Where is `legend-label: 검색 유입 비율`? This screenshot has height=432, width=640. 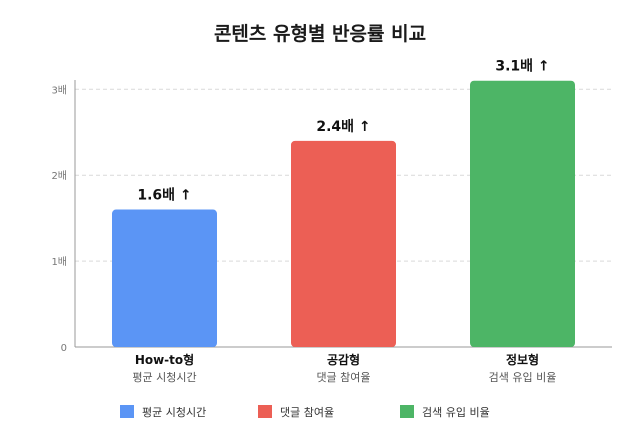
legend-label: 검색 유입 비율 is located at coordinates (456, 412).